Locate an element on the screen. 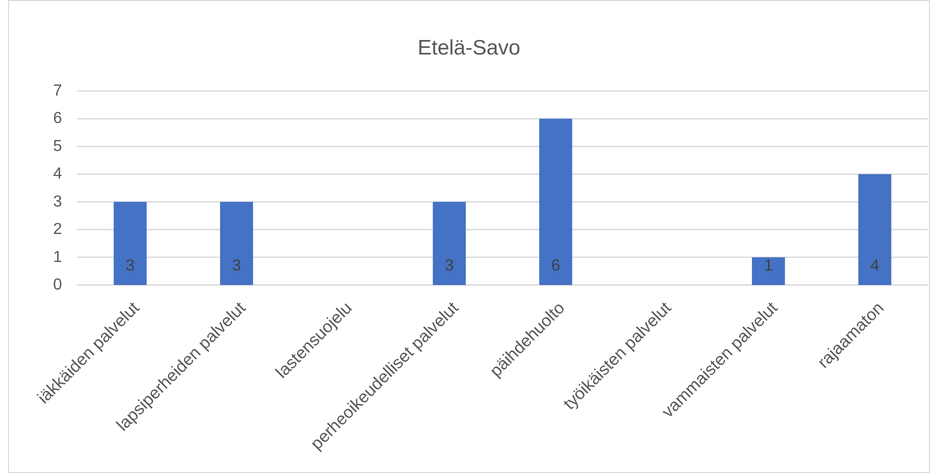  y-tick-label: 5 is located at coordinates (57, 146).